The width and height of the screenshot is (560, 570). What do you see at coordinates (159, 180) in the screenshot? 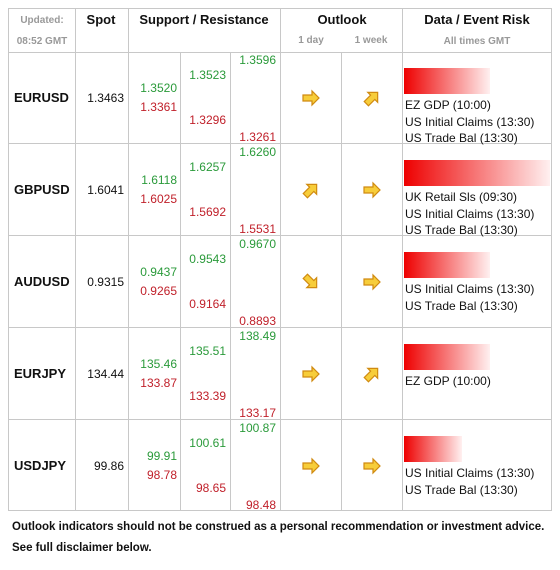
I see `resistance-1: 1.6118` at bounding box center [159, 180].